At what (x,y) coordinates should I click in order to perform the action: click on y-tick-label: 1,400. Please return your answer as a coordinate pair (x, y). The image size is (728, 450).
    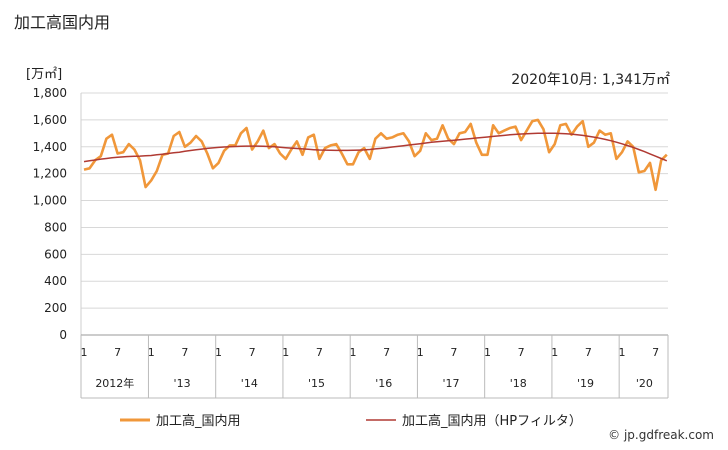
    Looking at the image, I should click on (50, 147).